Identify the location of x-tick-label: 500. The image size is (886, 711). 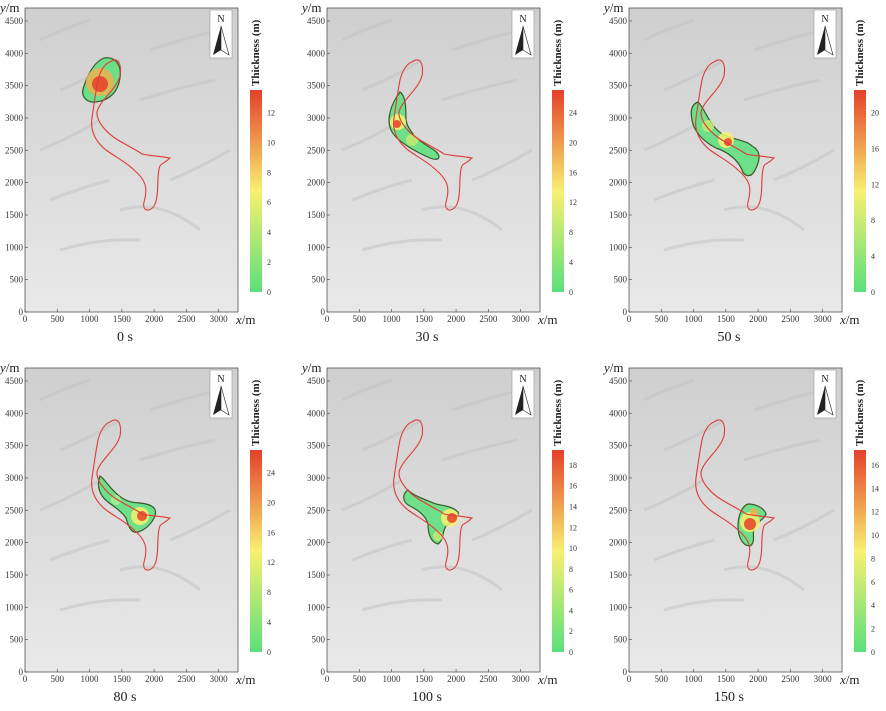
(662, 679).